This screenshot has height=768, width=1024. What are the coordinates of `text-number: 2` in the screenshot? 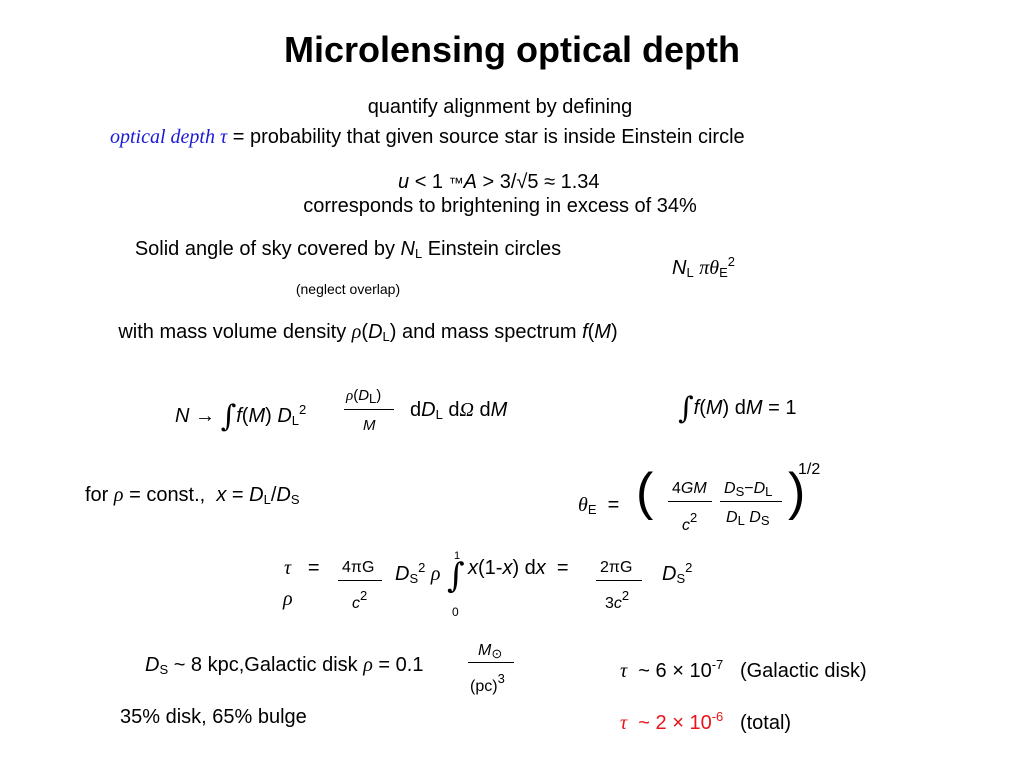 It's located at (303, 409).